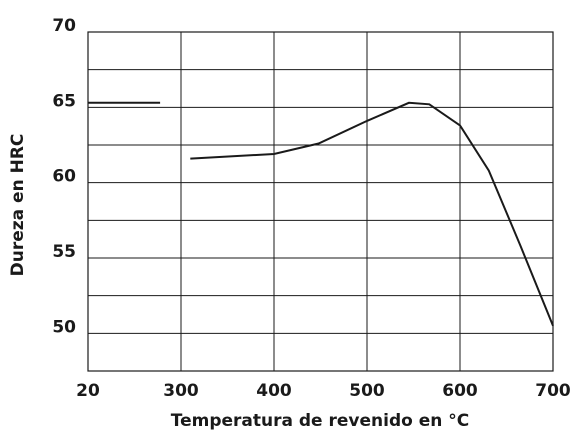  I want to click on y-tick-label: 70, so click(64, 26).